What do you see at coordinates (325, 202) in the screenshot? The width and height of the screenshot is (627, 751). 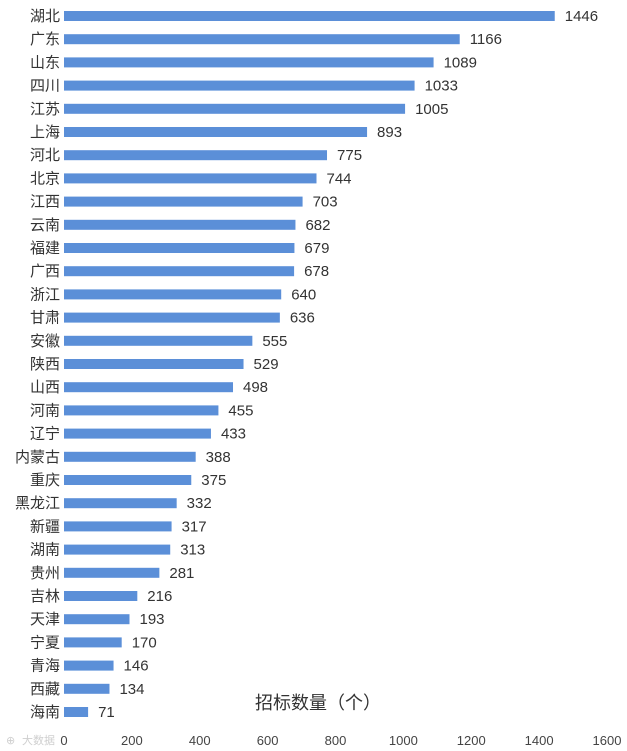 I see `value-label: 703` at bounding box center [325, 202].